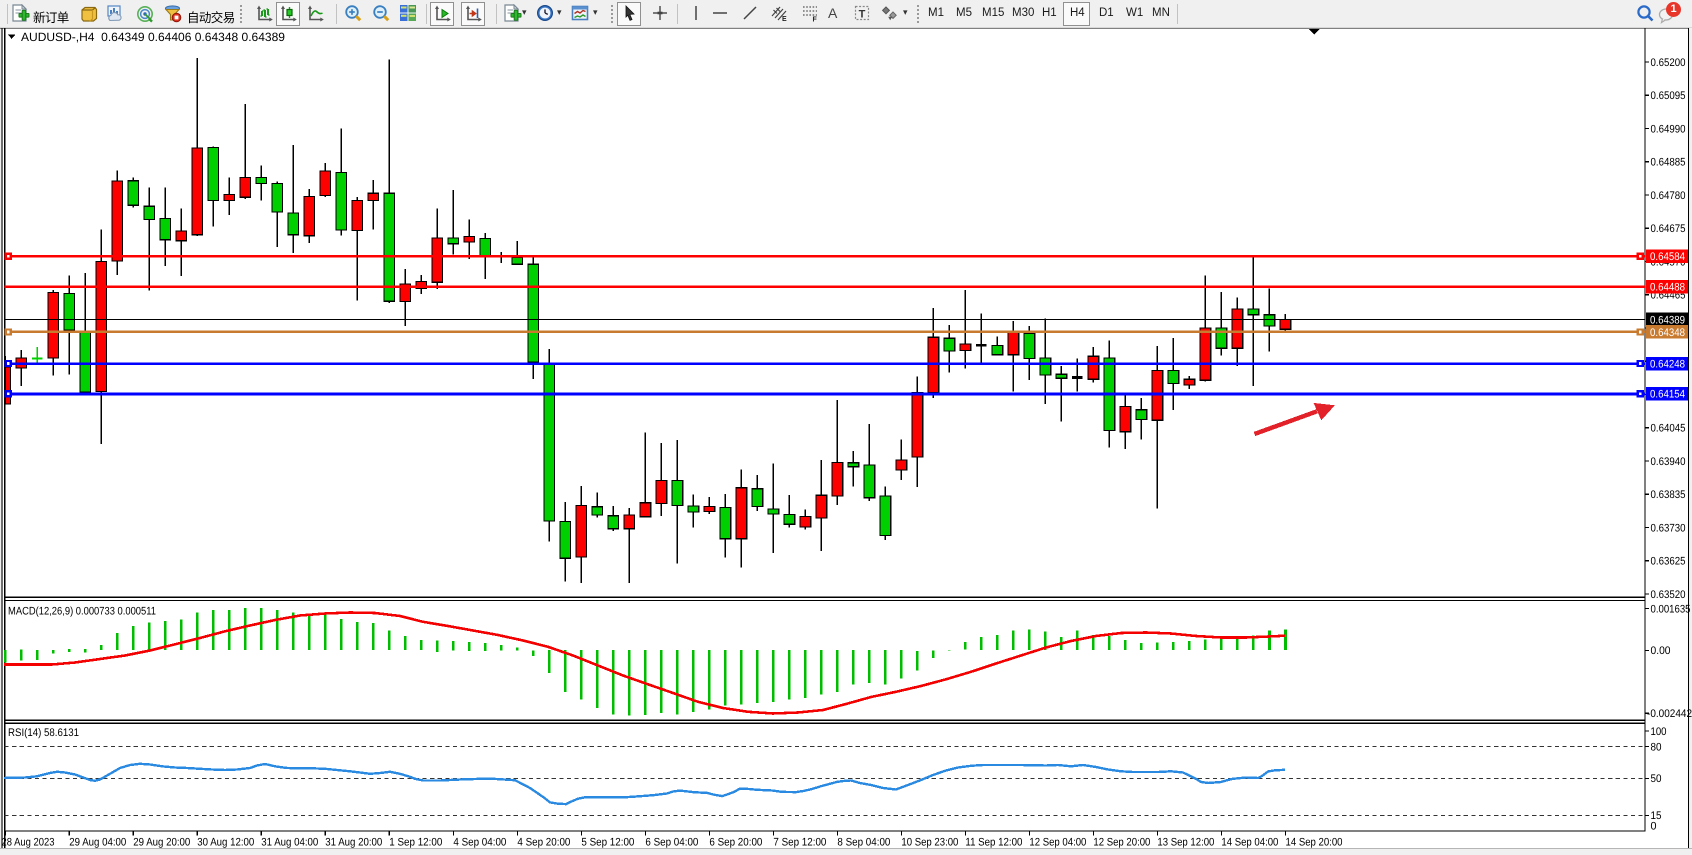  What do you see at coordinates (1668, 595) in the screenshot?
I see `svg-text: 0.63520` at bounding box center [1668, 595].